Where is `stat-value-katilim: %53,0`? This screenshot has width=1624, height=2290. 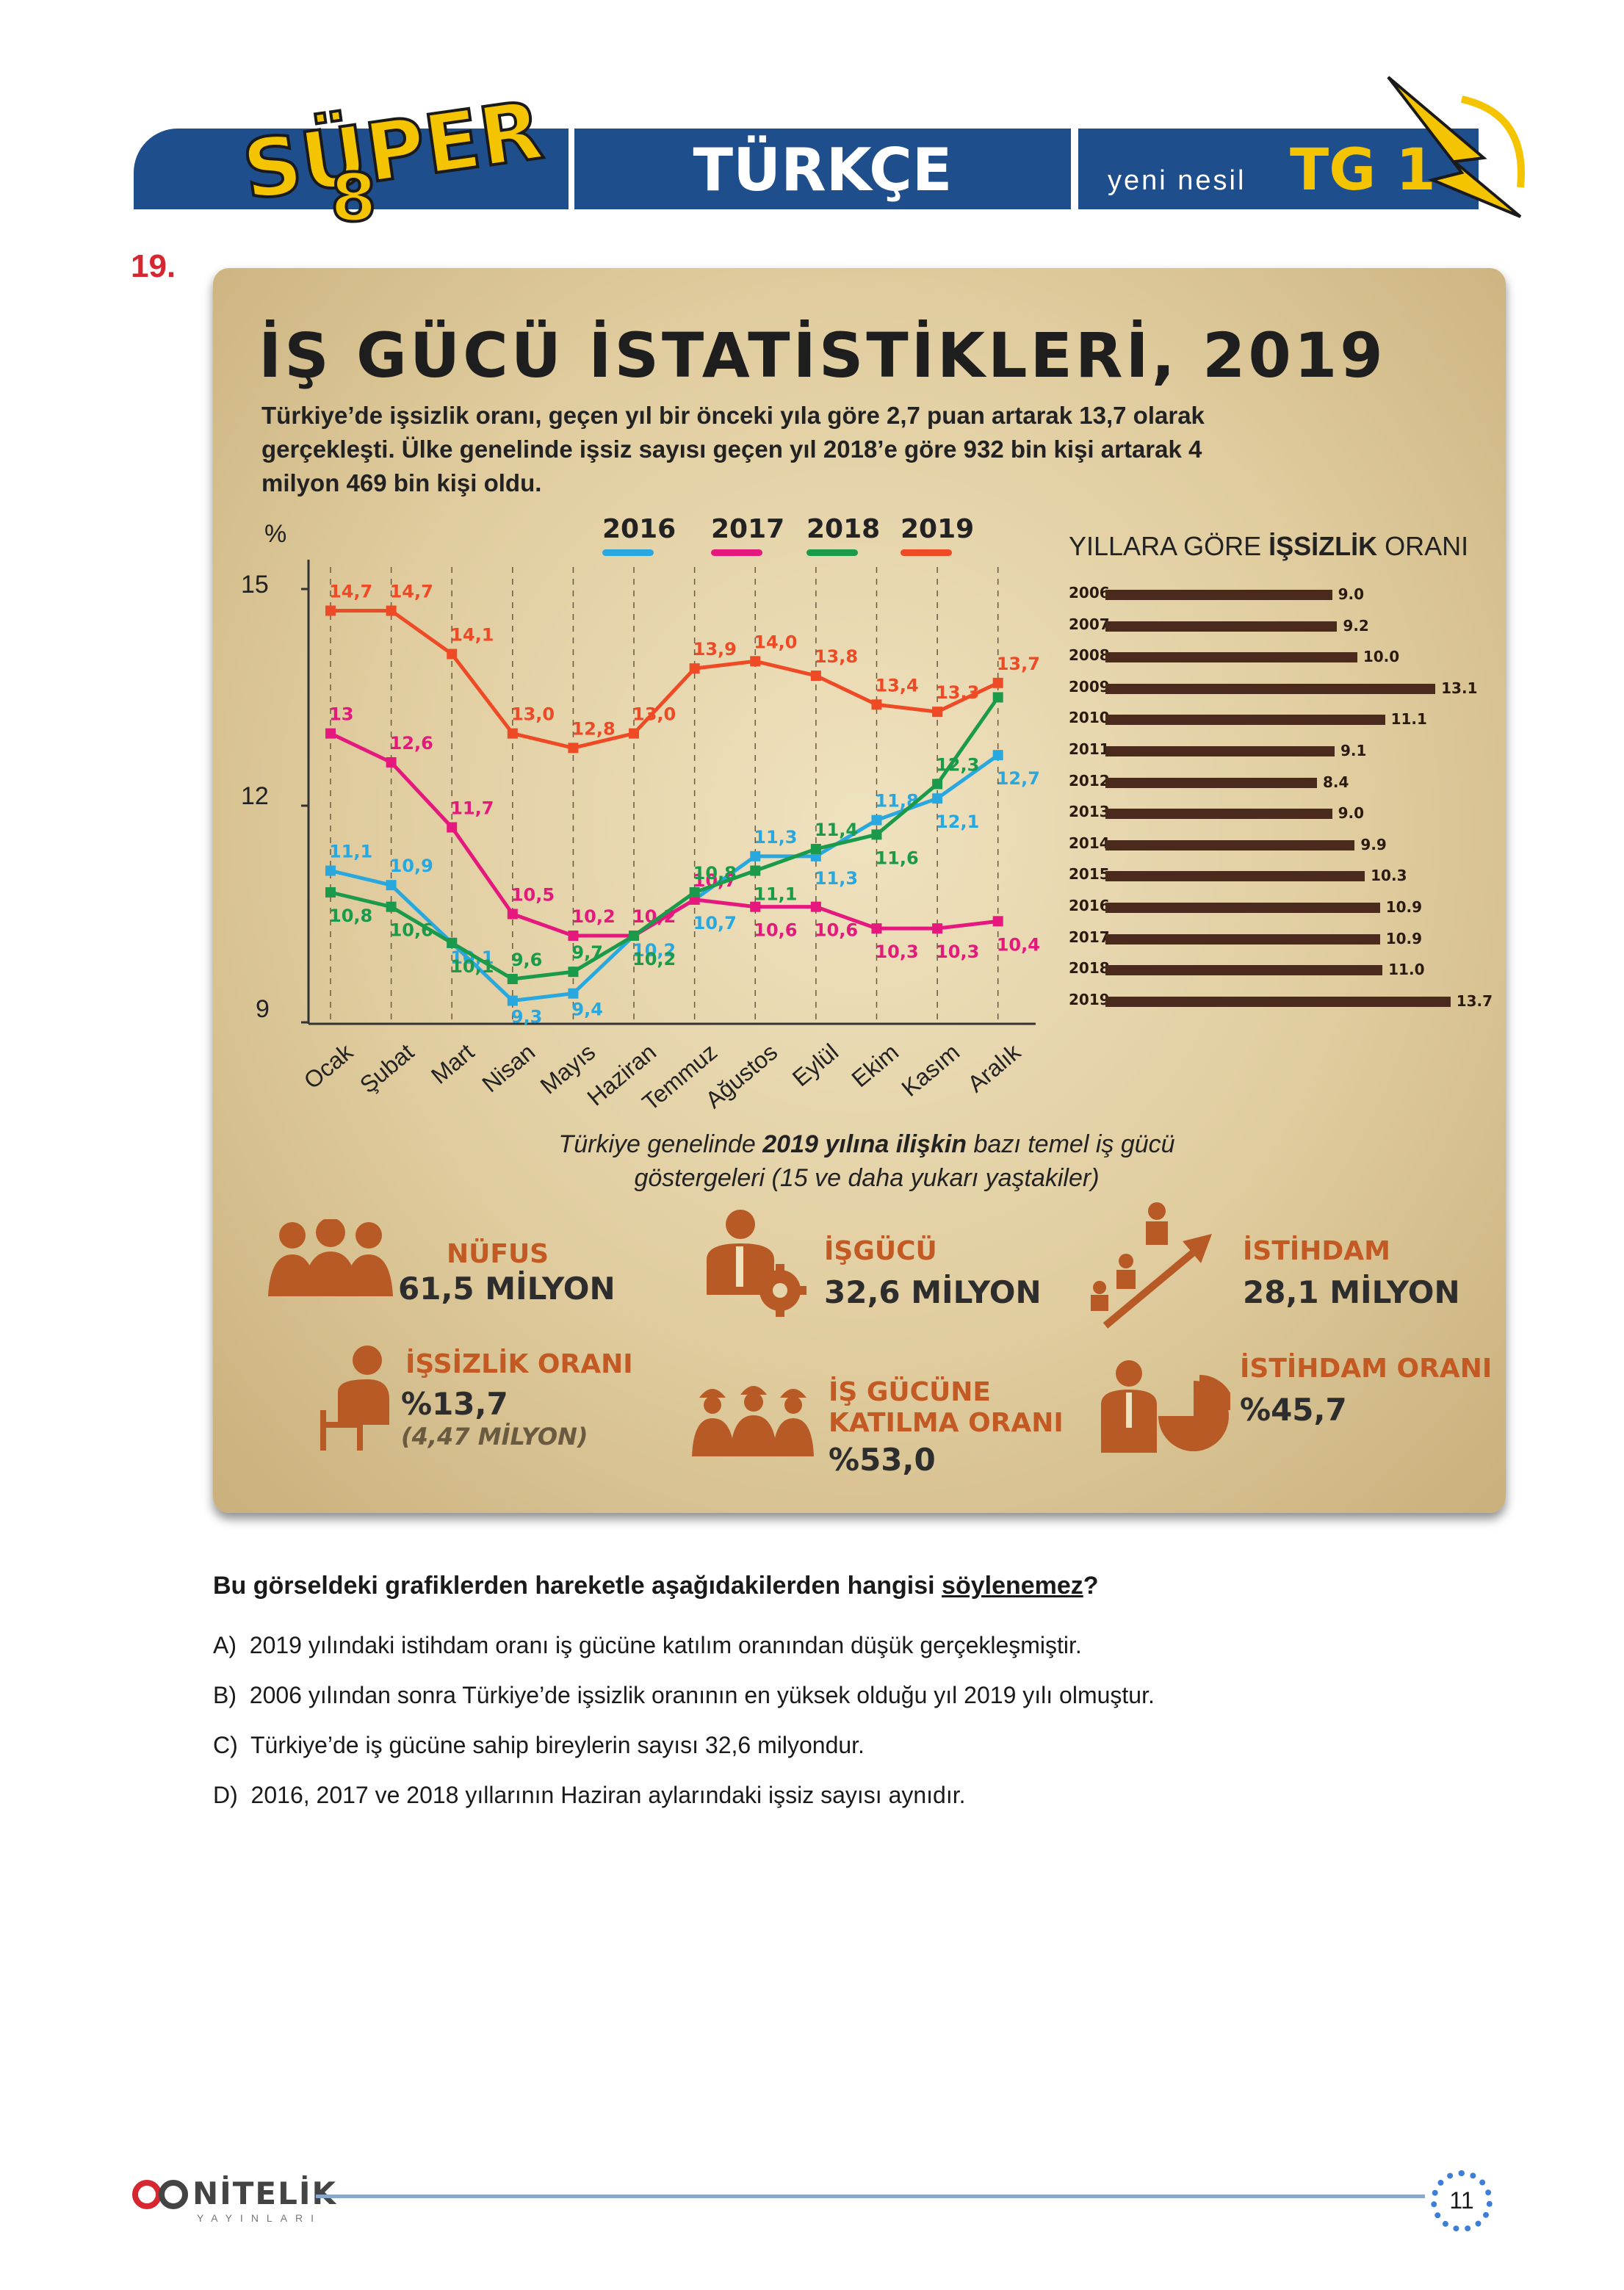
stat-value-katilim: %53,0 is located at coordinates (882, 1460).